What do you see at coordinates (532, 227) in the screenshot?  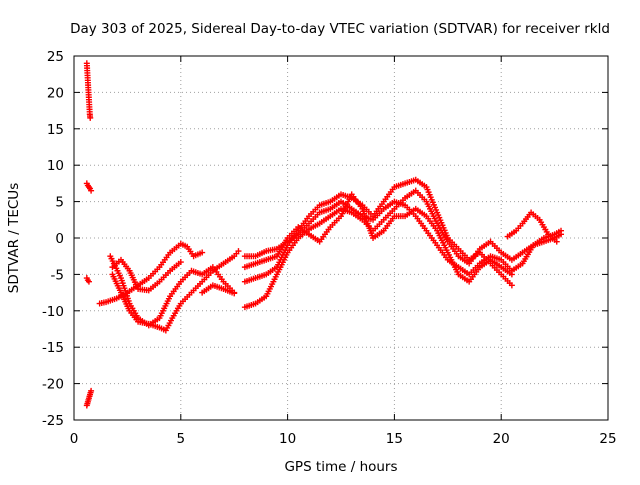 I see `series-arc14` at bounding box center [532, 227].